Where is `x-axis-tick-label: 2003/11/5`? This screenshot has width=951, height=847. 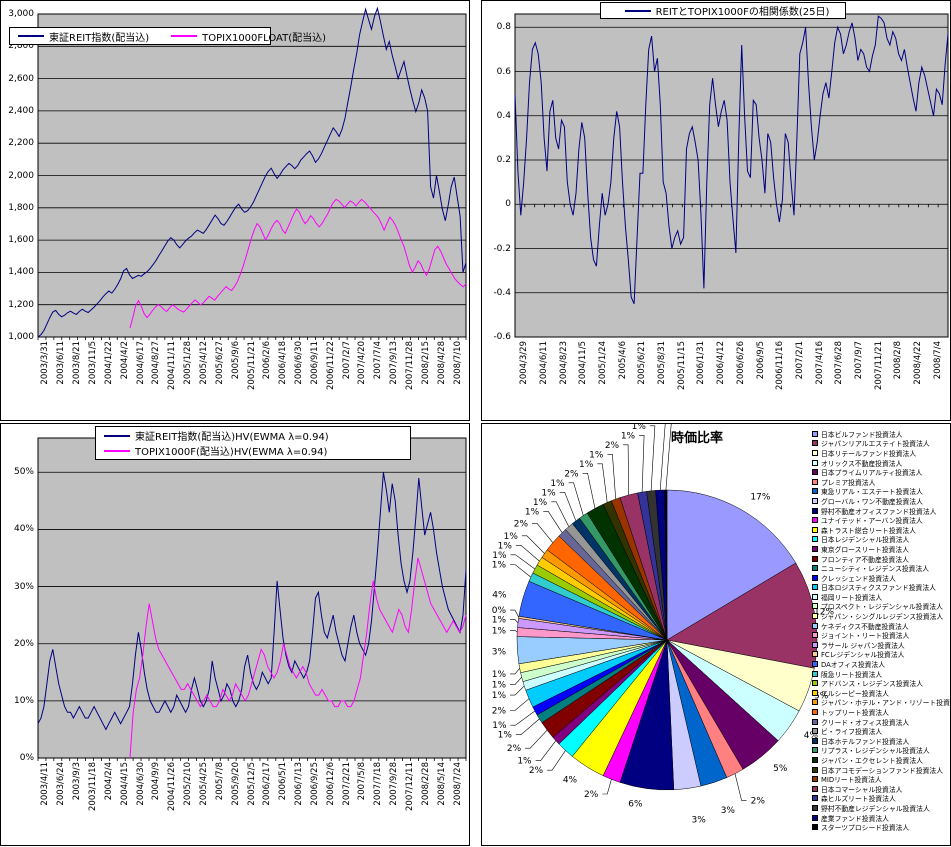
x-axis-tick-label: 2003/11/5 is located at coordinates (92, 363).